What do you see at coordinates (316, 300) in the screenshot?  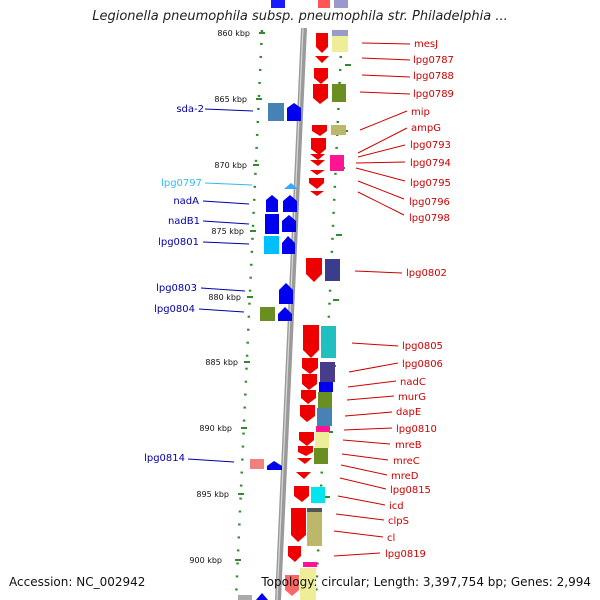 I see `forward-gene-features` at bounding box center [316, 300].